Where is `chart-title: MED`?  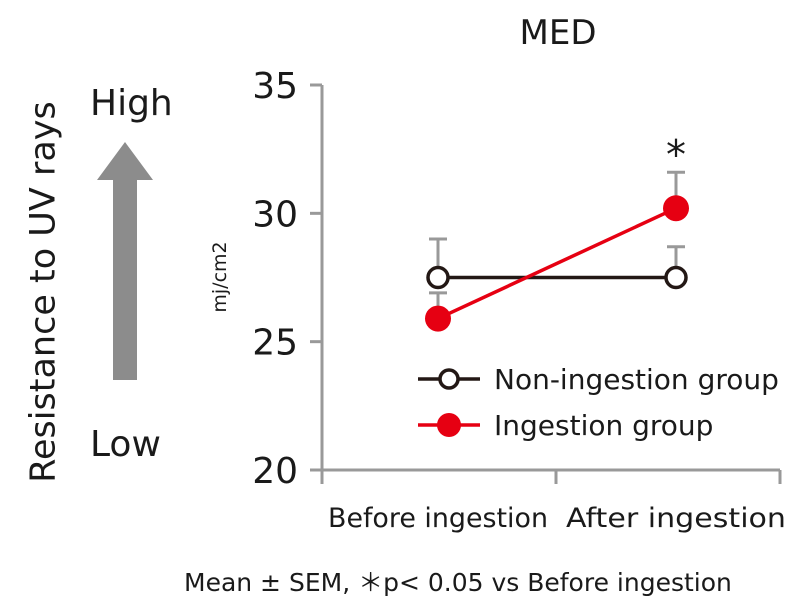 chart-title: MED is located at coordinates (558, 33).